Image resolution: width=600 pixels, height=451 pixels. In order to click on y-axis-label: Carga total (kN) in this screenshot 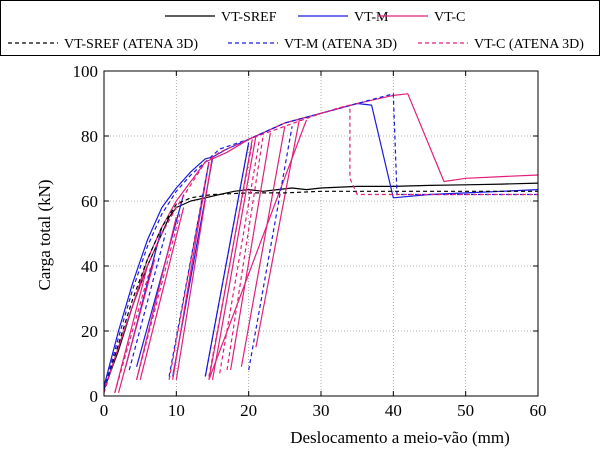, I will do `click(44, 234)`.